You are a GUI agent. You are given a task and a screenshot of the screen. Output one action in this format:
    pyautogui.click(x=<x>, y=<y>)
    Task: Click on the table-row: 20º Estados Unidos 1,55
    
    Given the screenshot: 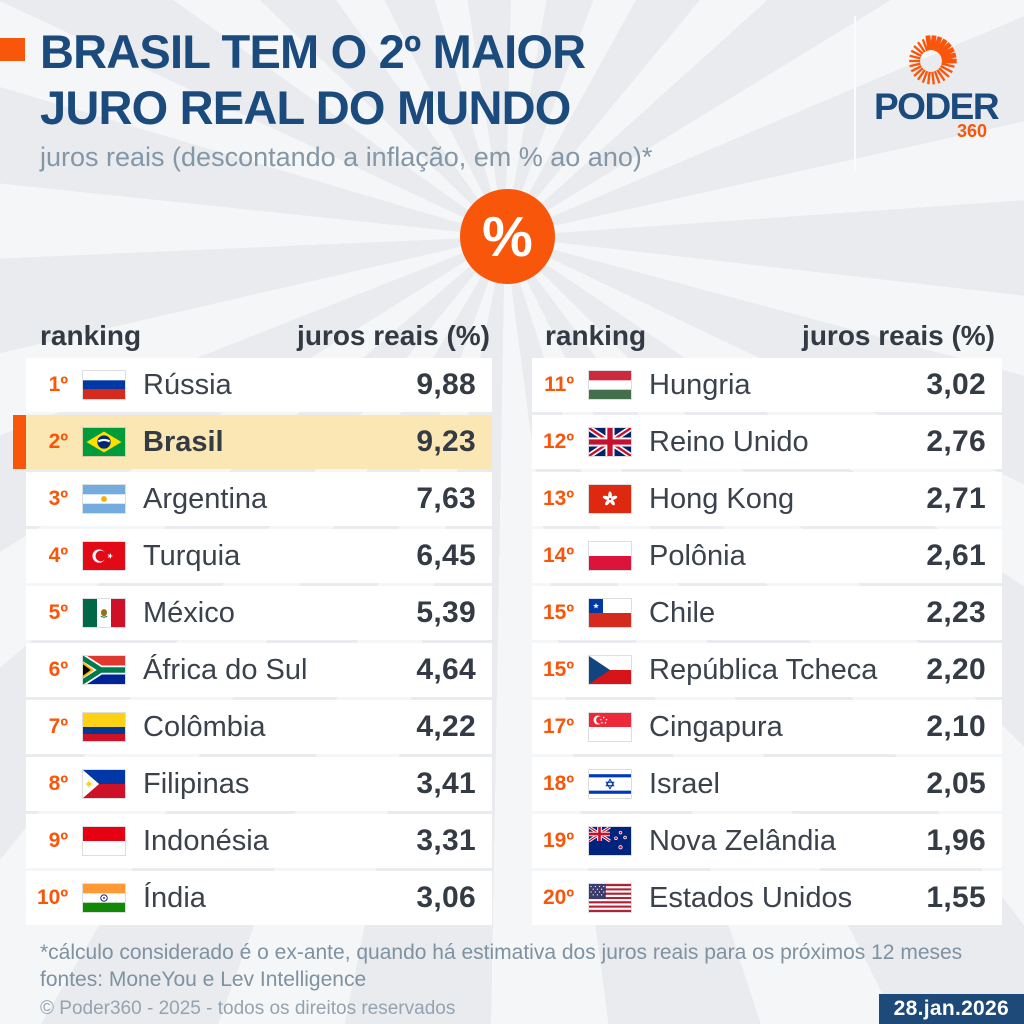 What is the action you would take?
    pyautogui.click(x=767, y=898)
    